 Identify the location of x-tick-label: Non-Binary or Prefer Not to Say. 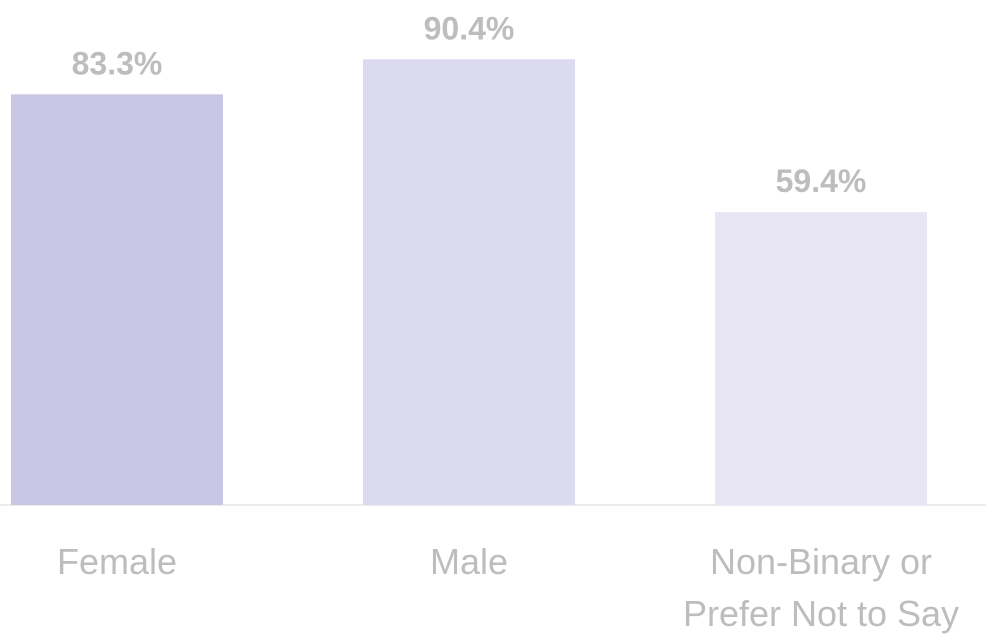
(821, 587).